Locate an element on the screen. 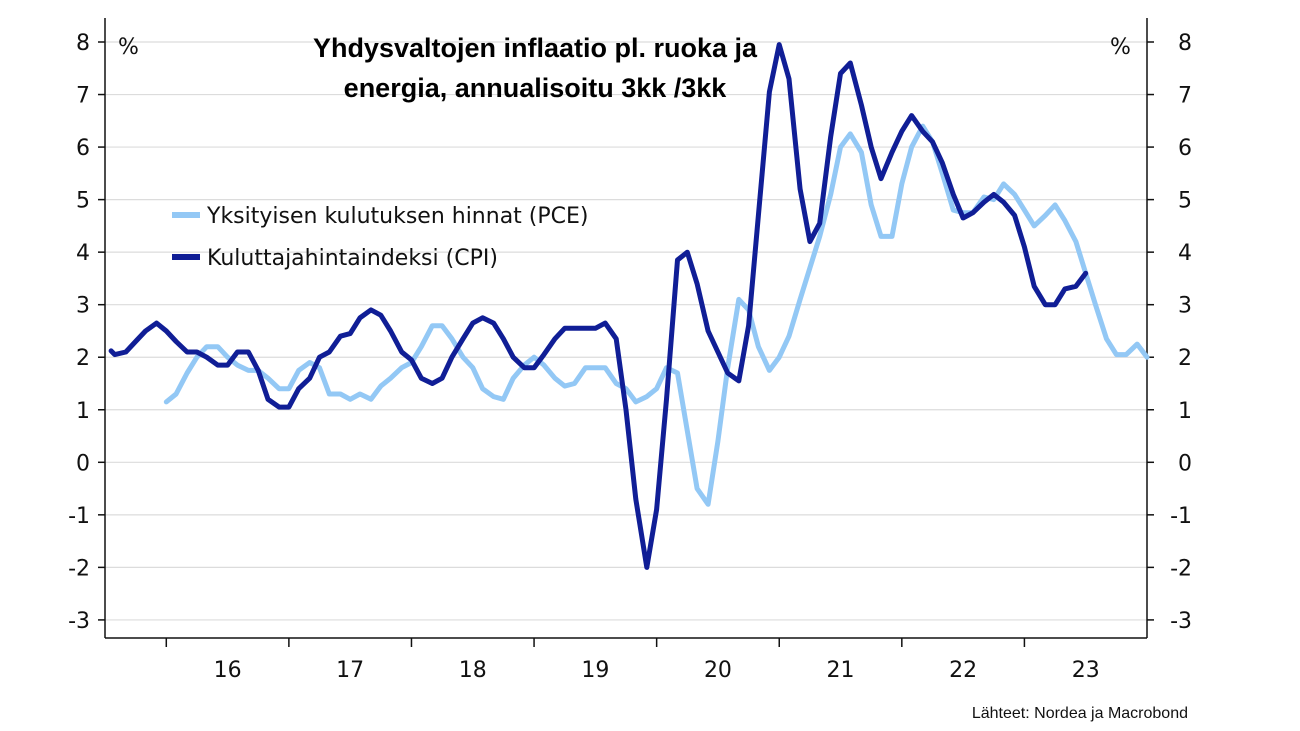 The width and height of the screenshot is (1300, 731). y-tick-label-left: 1 is located at coordinates (83, 411).